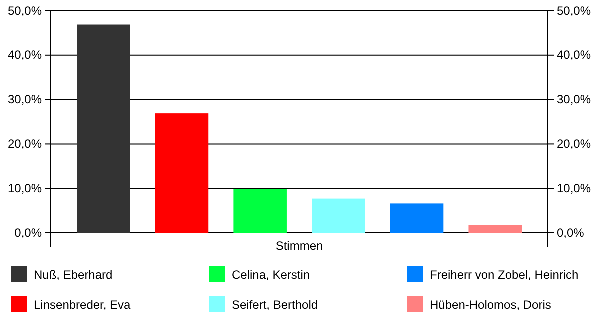  Describe the element at coordinates (25, 99) in the screenshot. I see `y-tick-label: 30,0%` at that location.